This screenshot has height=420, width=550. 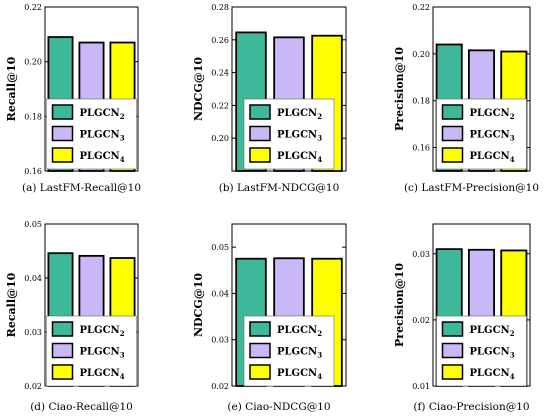 I want to click on panel-caption: (e) Ciao-NDCG@10, so click(x=278, y=407).